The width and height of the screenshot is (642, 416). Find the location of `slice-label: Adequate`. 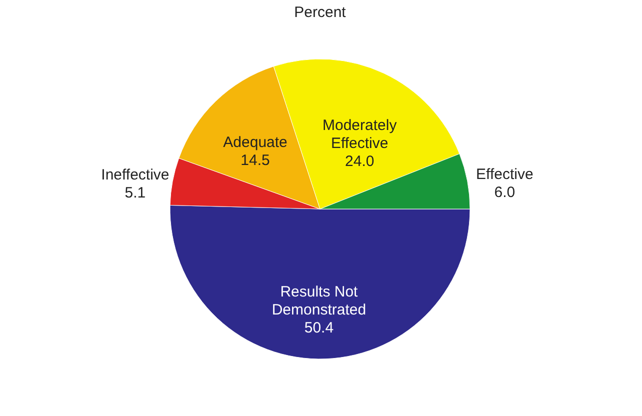

slice-label: Adequate is located at coordinates (255, 143).